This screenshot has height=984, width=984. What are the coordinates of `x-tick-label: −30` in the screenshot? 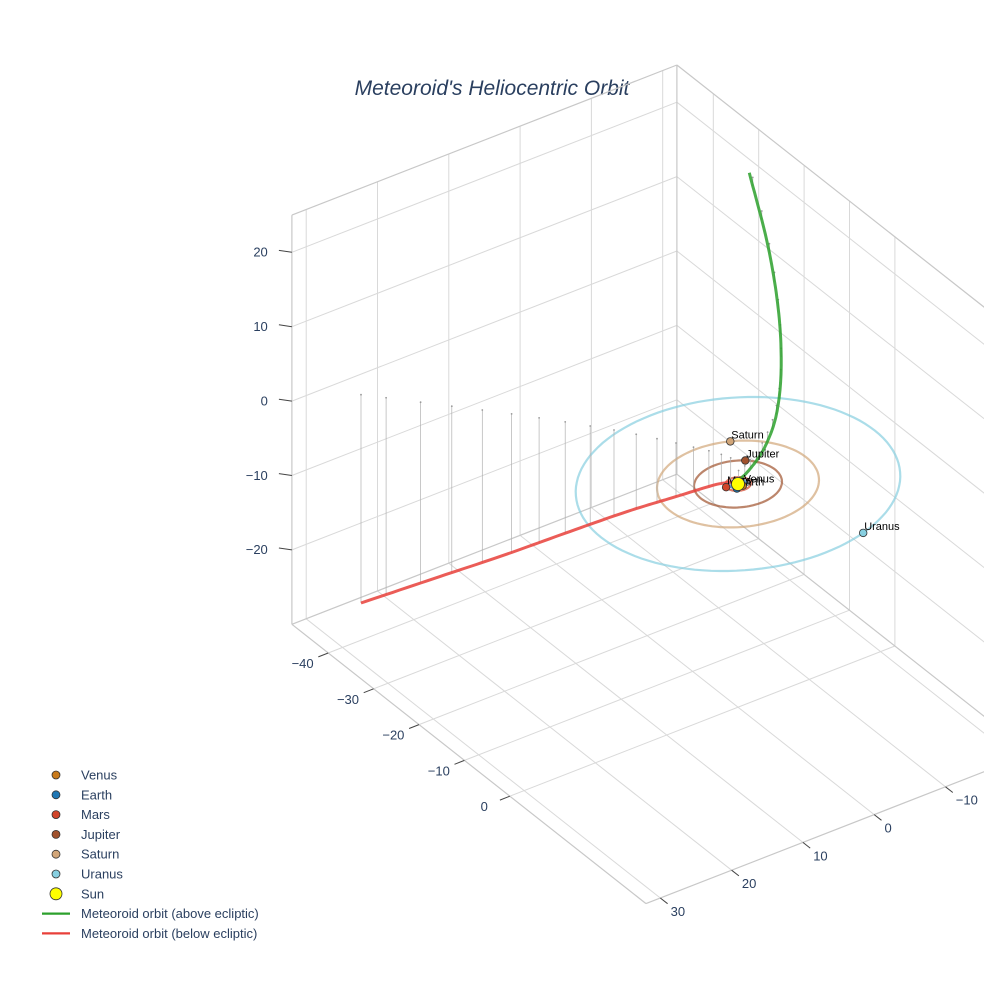 It's located at (348, 699).